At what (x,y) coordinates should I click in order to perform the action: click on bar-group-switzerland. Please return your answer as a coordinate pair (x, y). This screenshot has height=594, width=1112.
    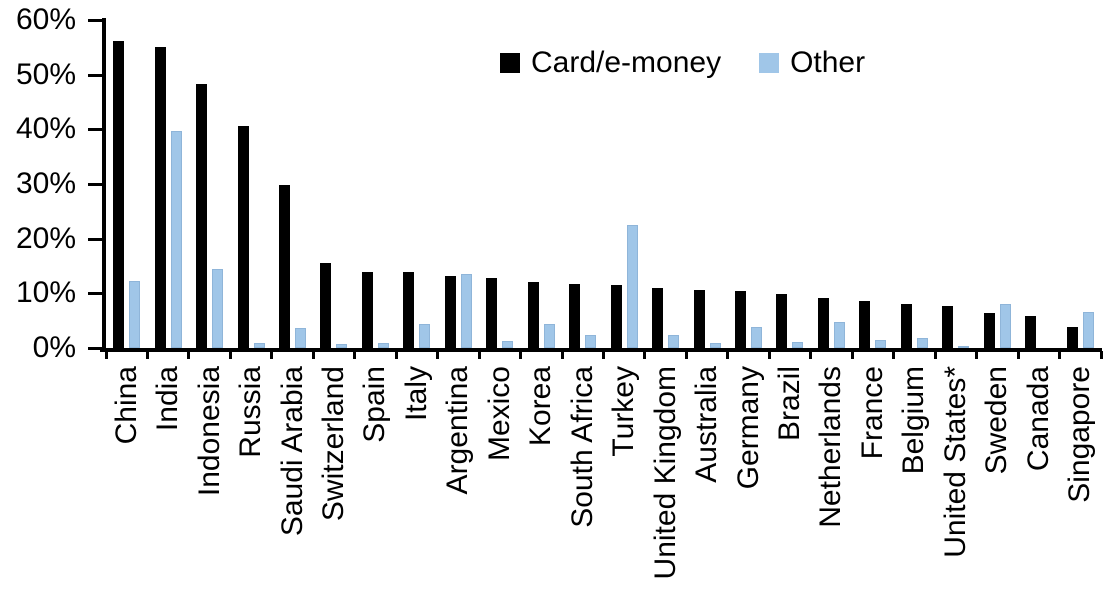
    Looking at the image, I should click on (333, 184).